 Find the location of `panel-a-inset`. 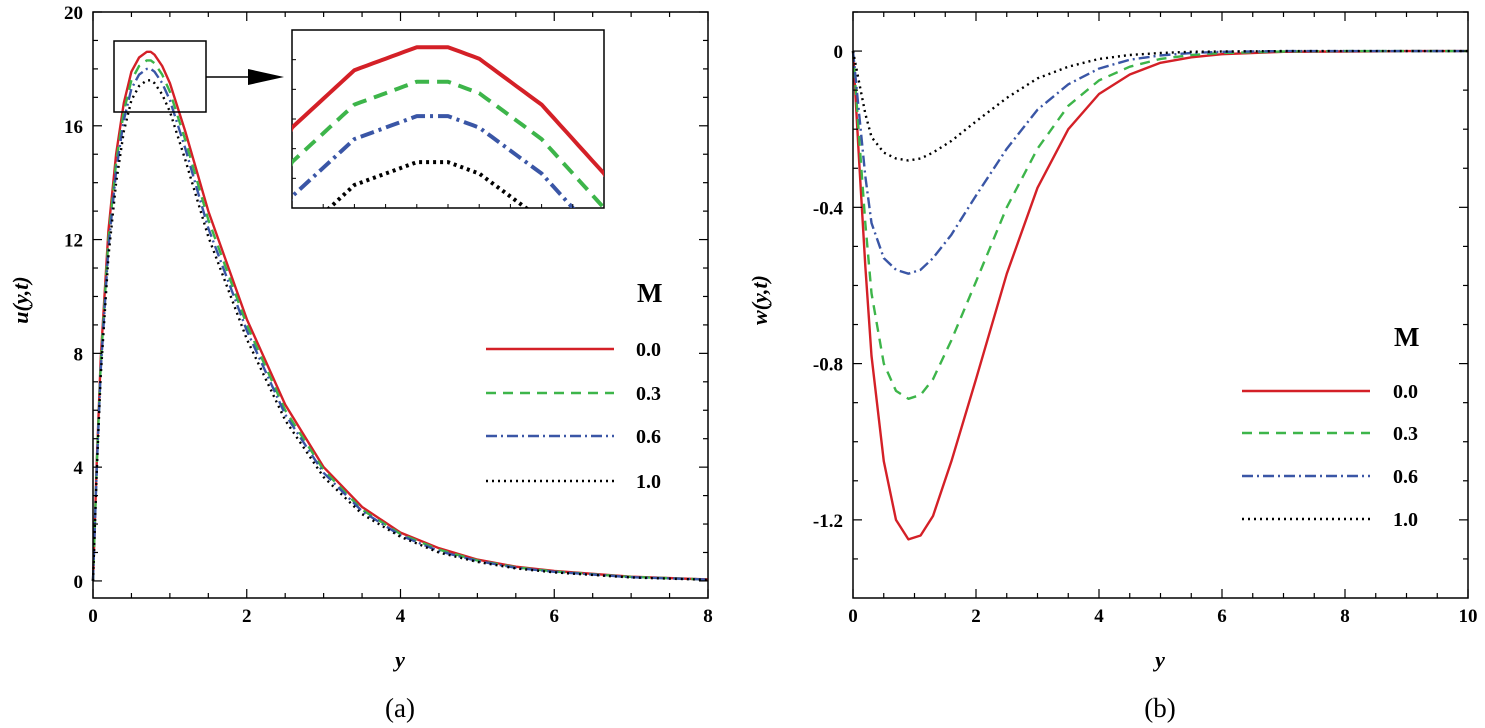

panel-a-inset is located at coordinates (448, 119).